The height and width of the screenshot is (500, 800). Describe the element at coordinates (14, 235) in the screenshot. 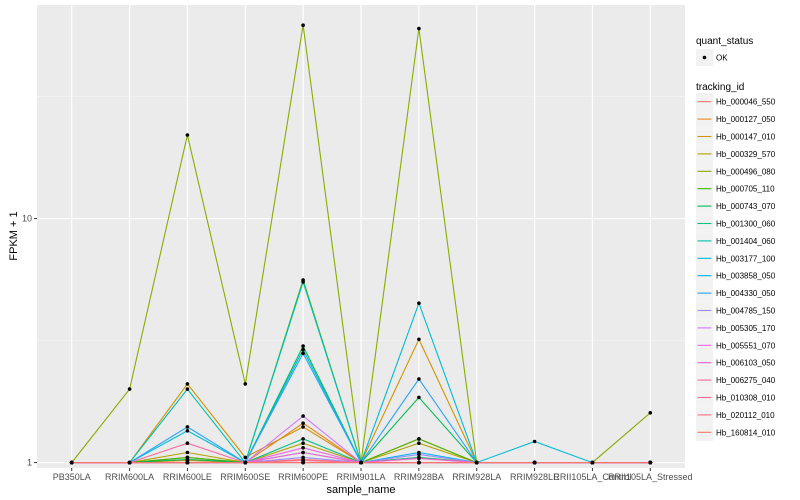

I see `y-axis-title: FPKM + 1` at that location.